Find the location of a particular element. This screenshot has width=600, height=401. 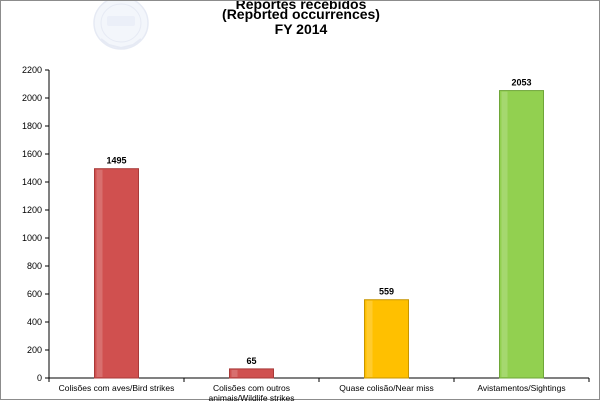

y-tick-label: 600 is located at coordinates (34, 294).